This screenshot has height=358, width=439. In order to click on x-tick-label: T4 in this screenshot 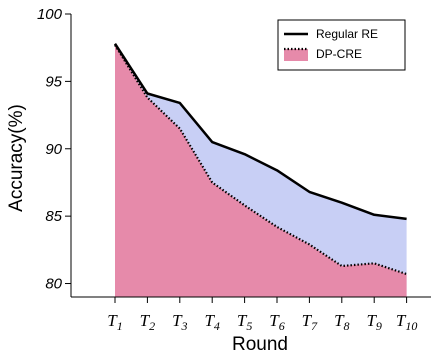, I will do `click(211, 322)`.